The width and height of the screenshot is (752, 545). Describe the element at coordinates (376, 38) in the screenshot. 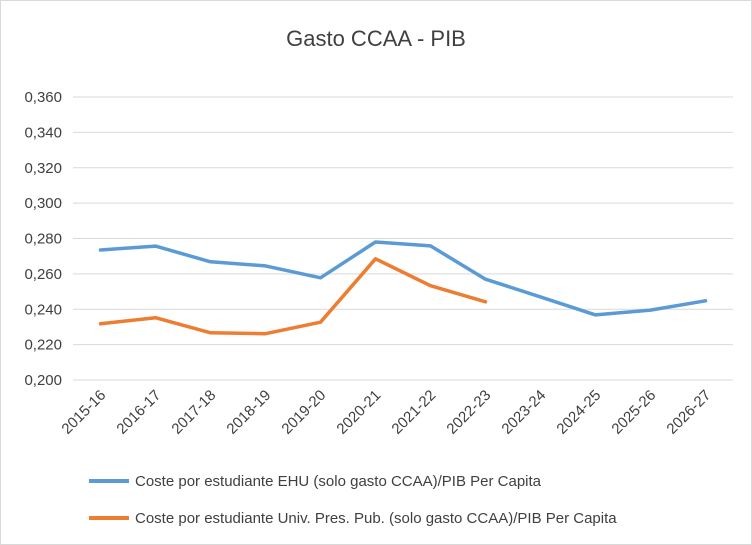

I see `chart-title: Gasto CCAA - PIB` at that location.